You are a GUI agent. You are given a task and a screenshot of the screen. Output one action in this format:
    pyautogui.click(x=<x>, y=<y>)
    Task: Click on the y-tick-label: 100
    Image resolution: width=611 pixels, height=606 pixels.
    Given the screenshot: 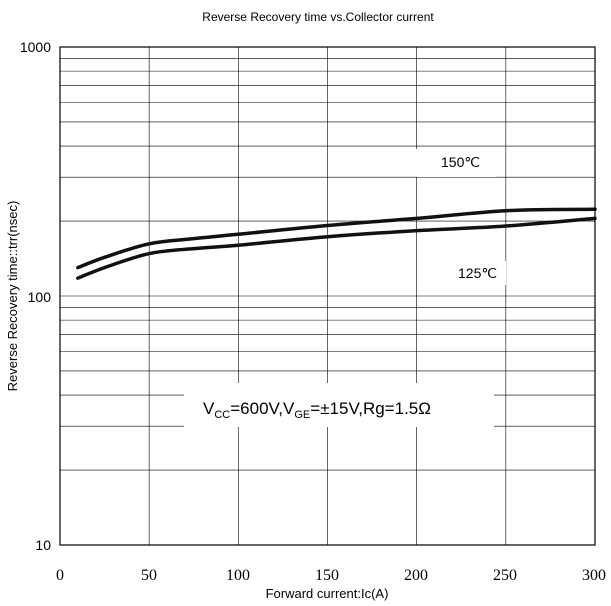 What is the action you would take?
    pyautogui.click(x=40, y=297)
    